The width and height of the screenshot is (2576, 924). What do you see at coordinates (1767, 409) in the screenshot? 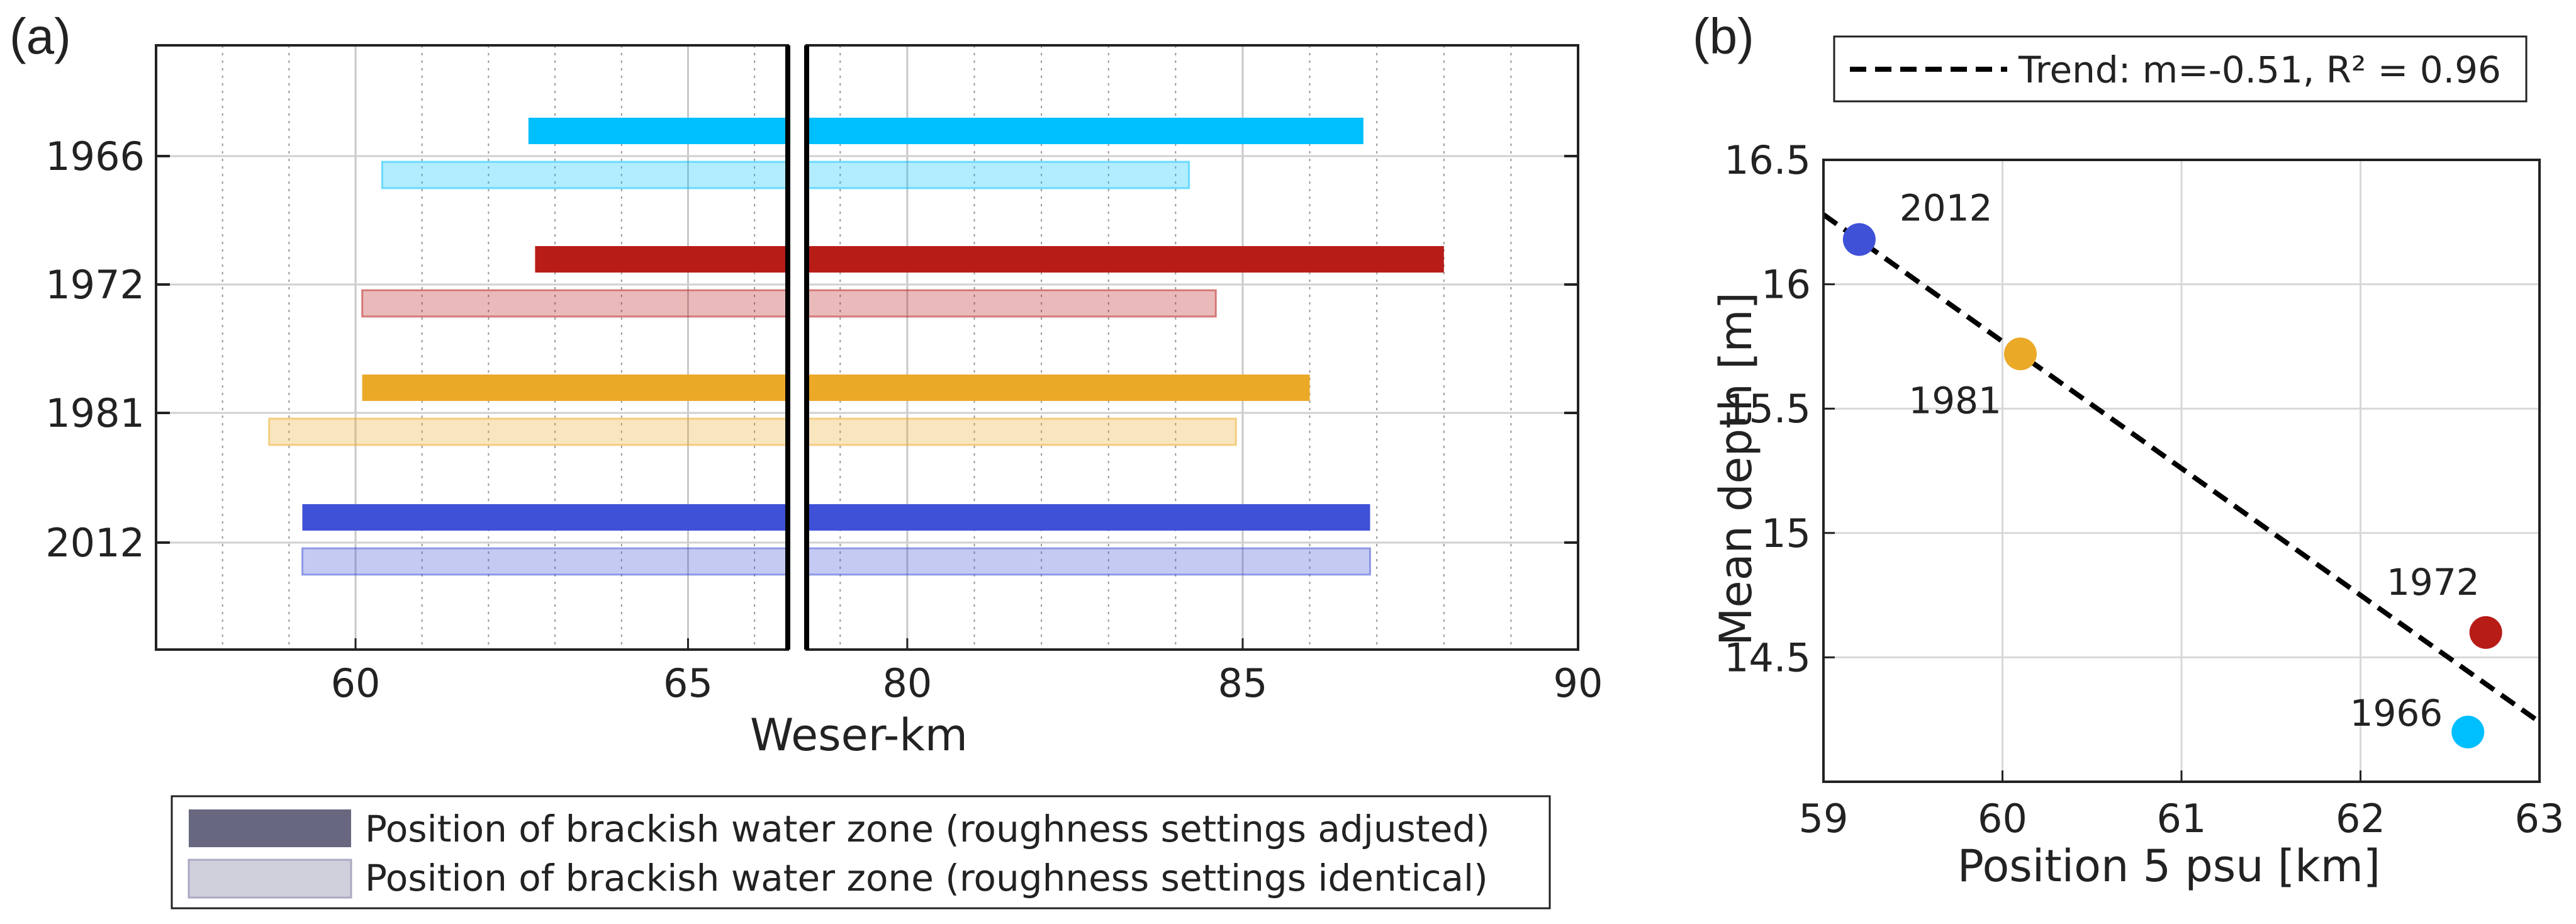
I see `y-tick-label: 15.5` at bounding box center [1767, 409].